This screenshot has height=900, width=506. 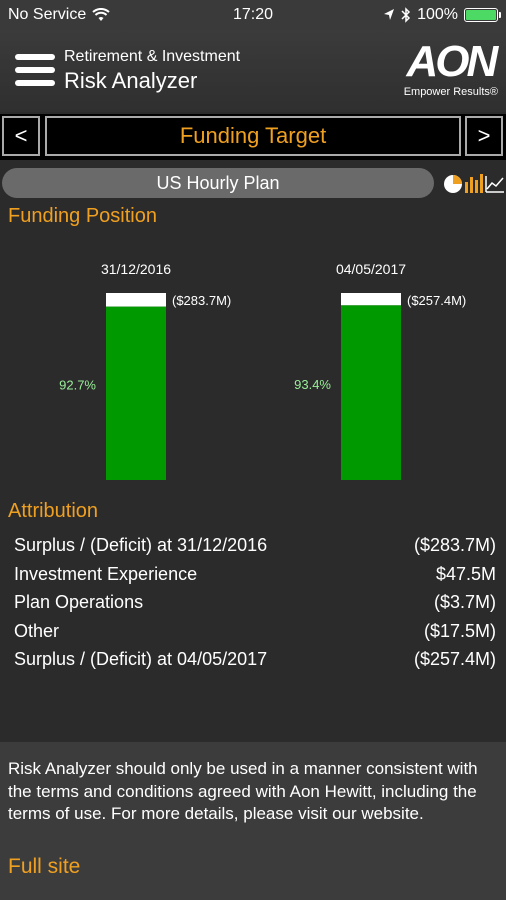 What do you see at coordinates (452, 61) in the screenshot?
I see `logo-wordmark: AON` at bounding box center [452, 61].